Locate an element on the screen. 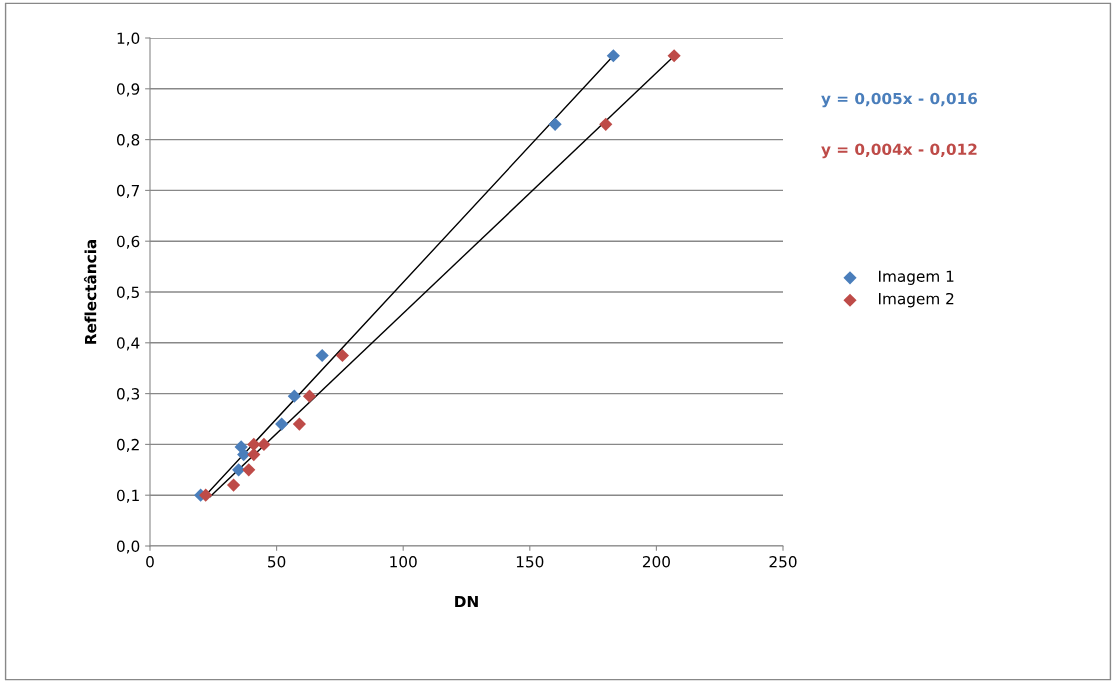  x-tick-label: 150 is located at coordinates (530, 561).